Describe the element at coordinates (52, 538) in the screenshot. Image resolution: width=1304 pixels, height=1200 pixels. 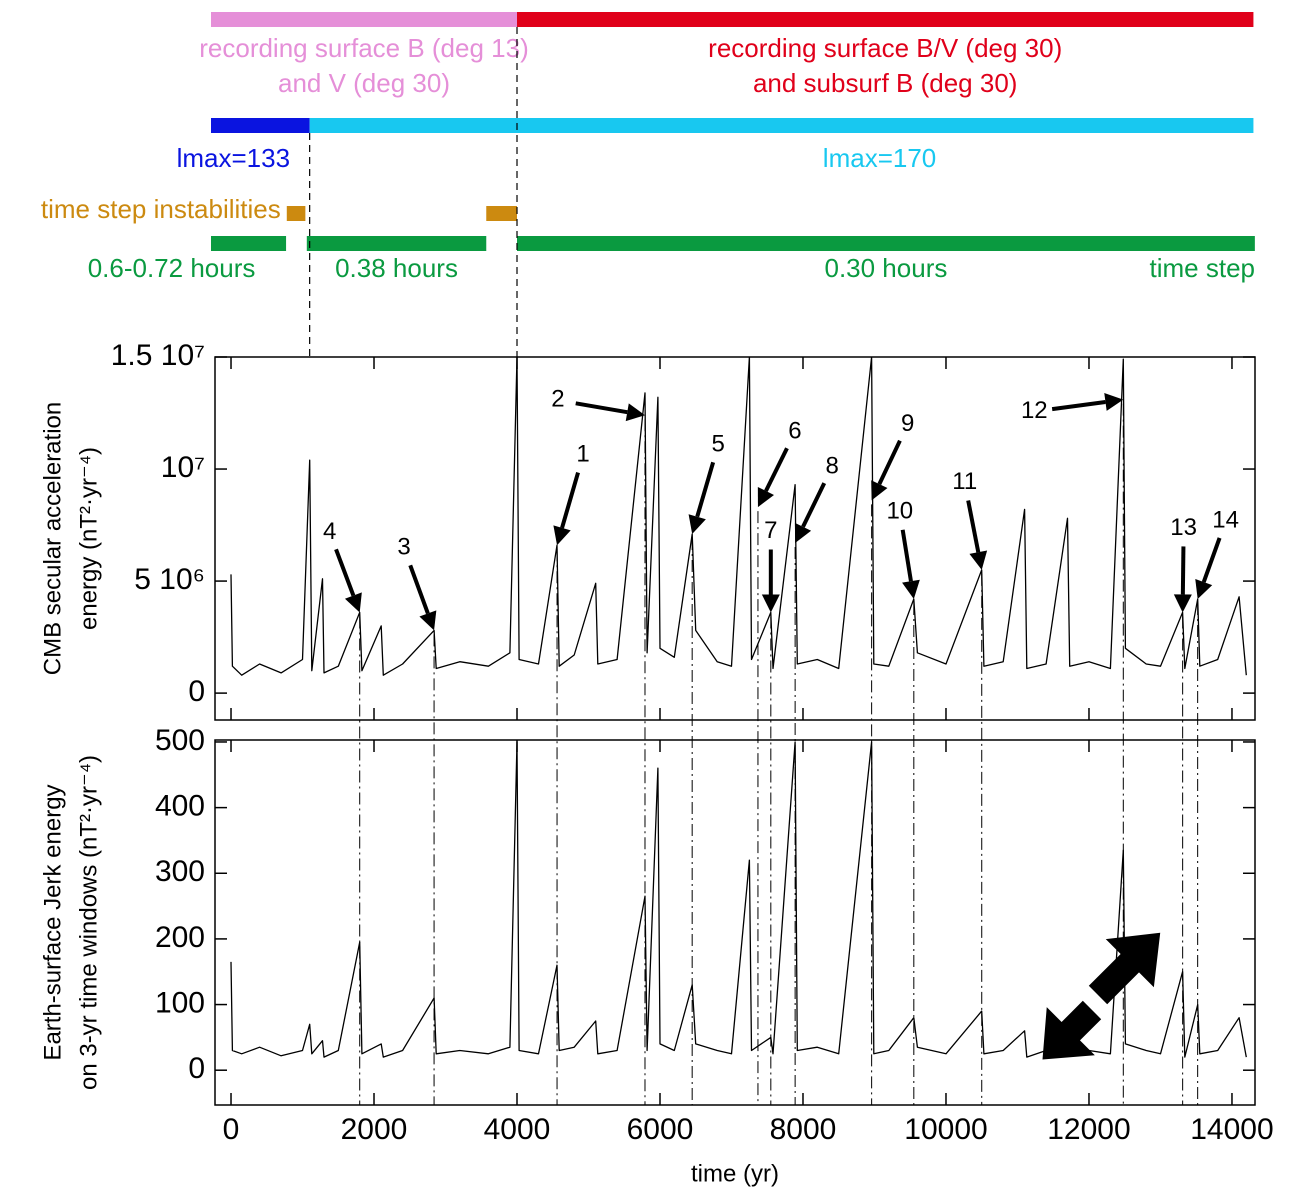
I see `y-axis-title: CMB secular acceleration` at that location.